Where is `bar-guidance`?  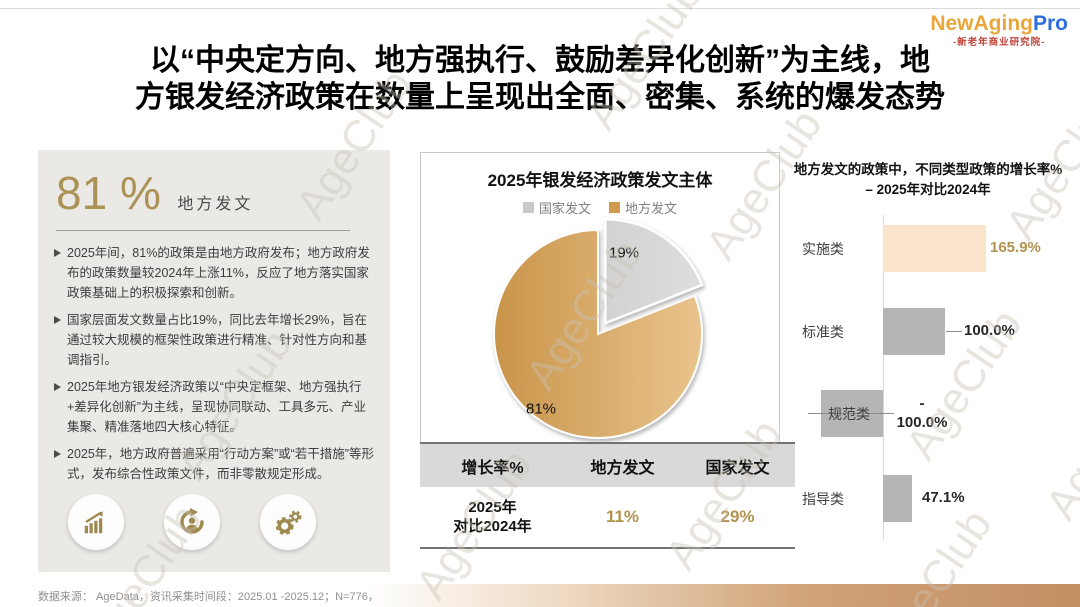
bar-guidance is located at coordinates (898, 498).